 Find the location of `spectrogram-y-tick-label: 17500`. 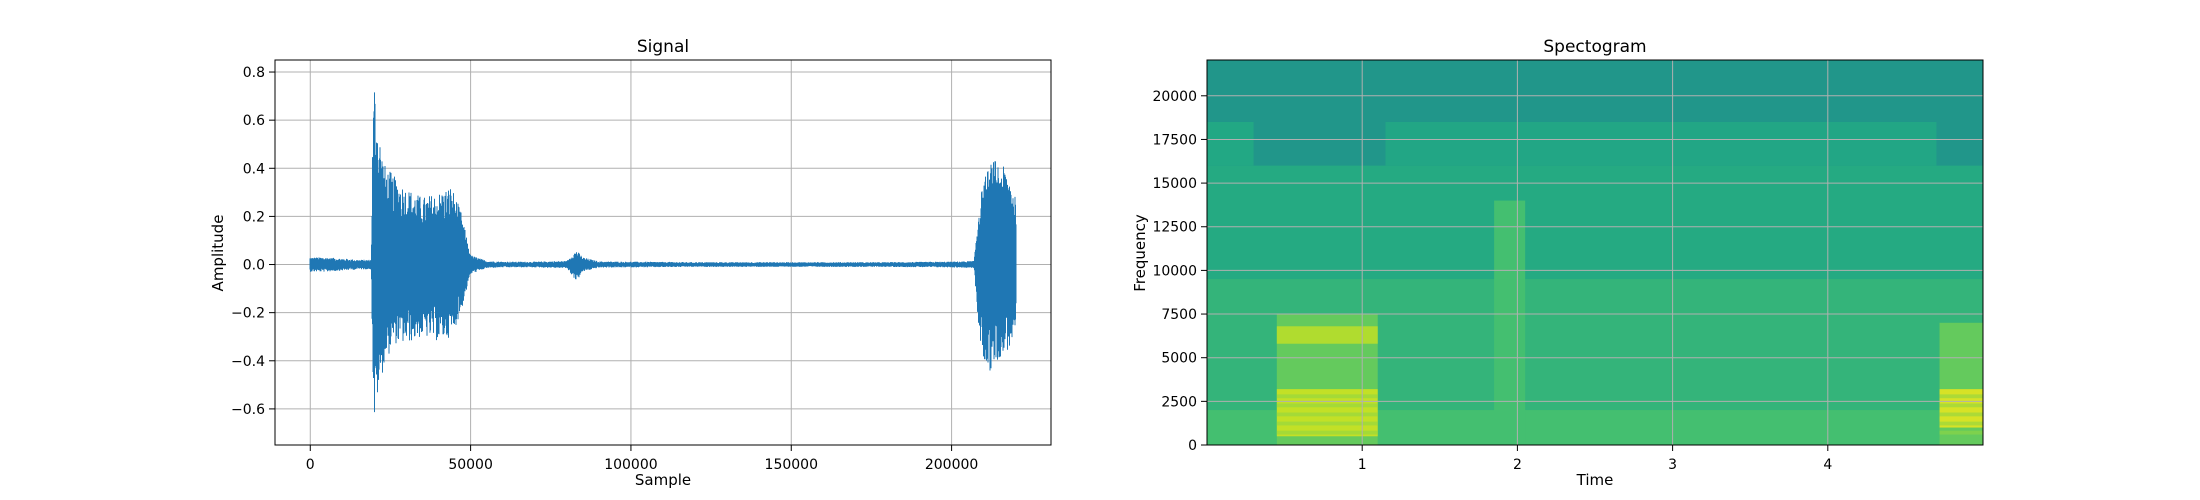

spectrogram-y-tick-label: 17500 is located at coordinates (1174, 140).